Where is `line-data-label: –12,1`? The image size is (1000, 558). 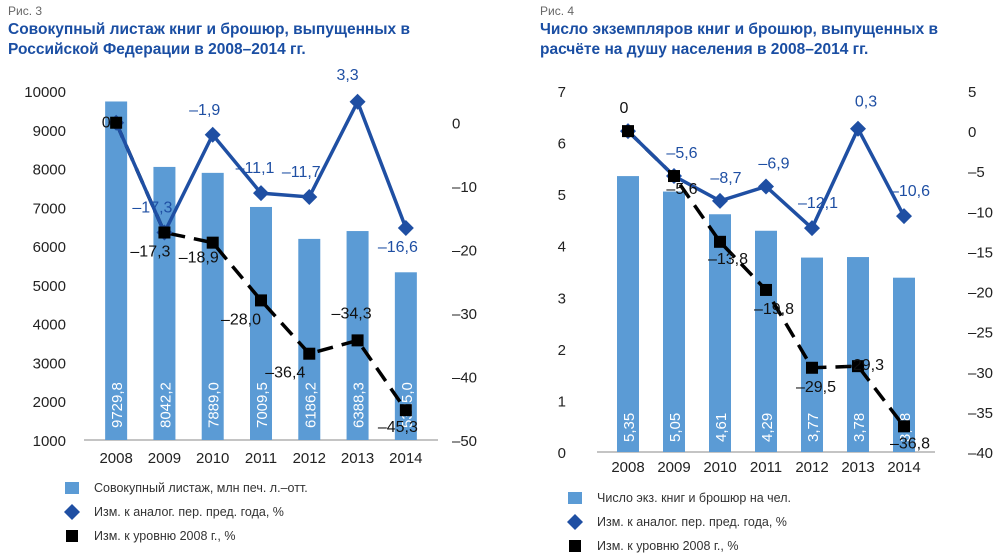 line-data-label: –12,1 is located at coordinates (818, 203).